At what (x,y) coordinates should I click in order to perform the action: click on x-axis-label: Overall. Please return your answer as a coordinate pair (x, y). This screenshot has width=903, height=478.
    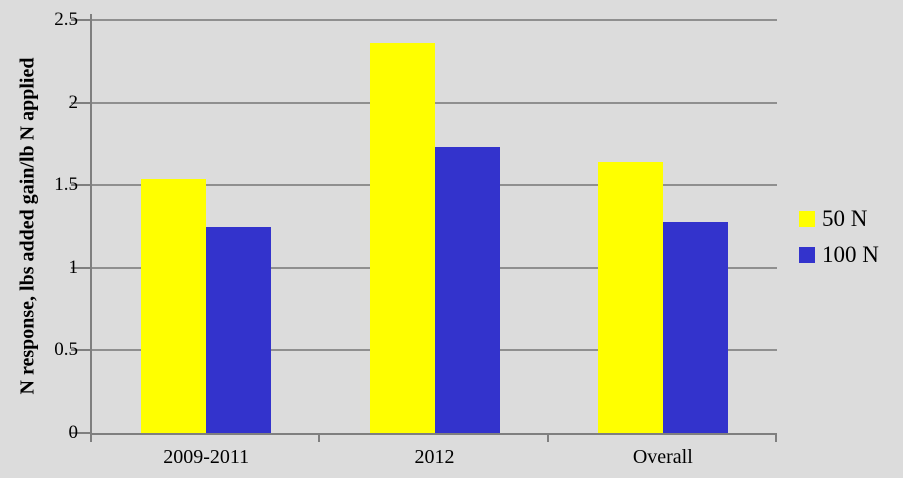
    Looking at the image, I should click on (662, 457).